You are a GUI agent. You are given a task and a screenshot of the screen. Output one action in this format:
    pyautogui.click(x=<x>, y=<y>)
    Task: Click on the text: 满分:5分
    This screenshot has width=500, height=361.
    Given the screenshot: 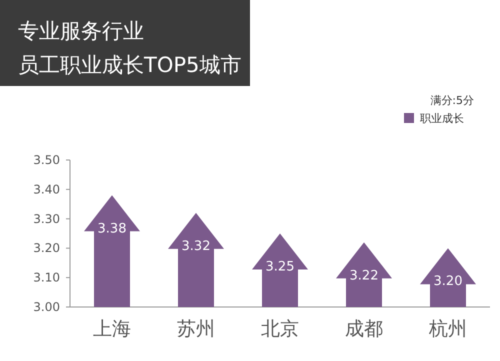 What is the action you would take?
    pyautogui.click(x=452, y=100)
    